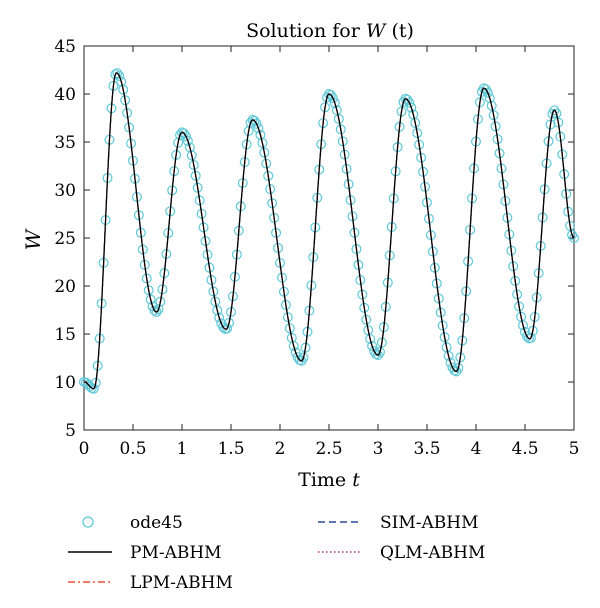 Image resolution: width=600 pixels, height=608 pixels. I want to click on y-tick-label: 45, so click(65, 47).